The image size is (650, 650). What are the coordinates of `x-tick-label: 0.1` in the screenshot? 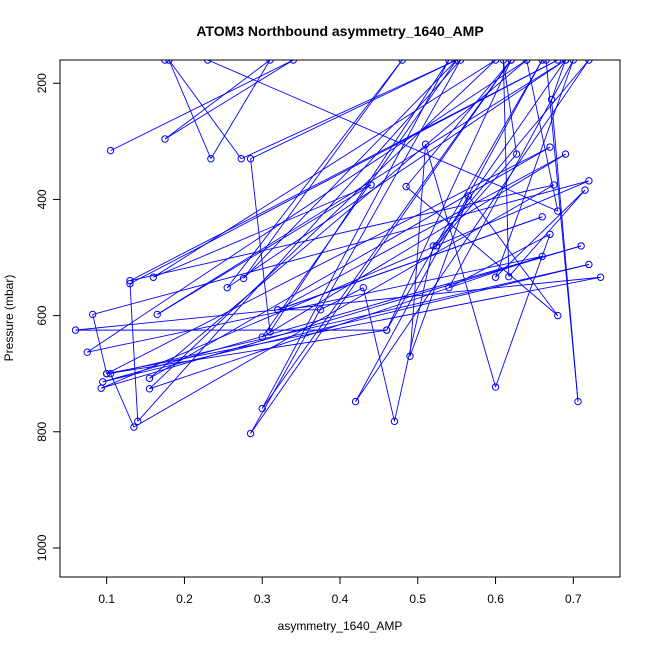 It's located at (106, 599).